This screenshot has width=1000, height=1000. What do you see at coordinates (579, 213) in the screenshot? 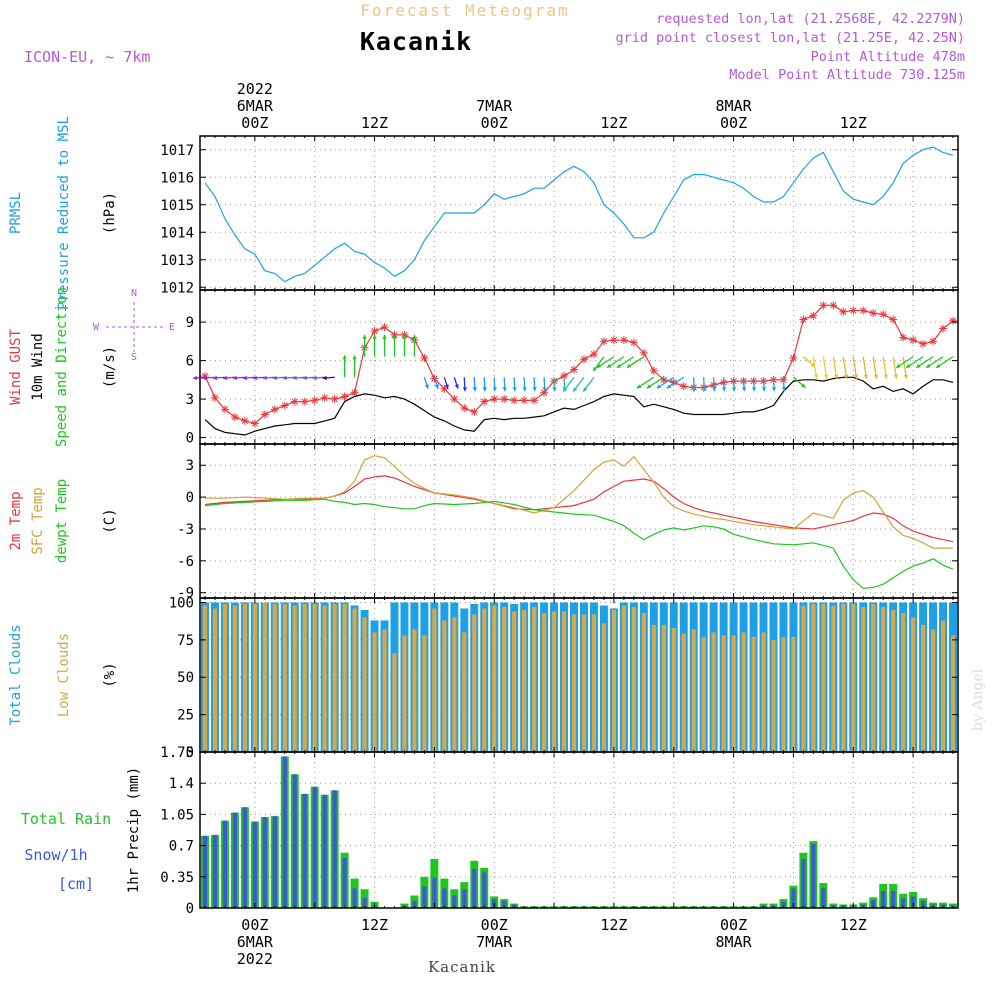
I see `panel-frame` at bounding box center [579, 213].